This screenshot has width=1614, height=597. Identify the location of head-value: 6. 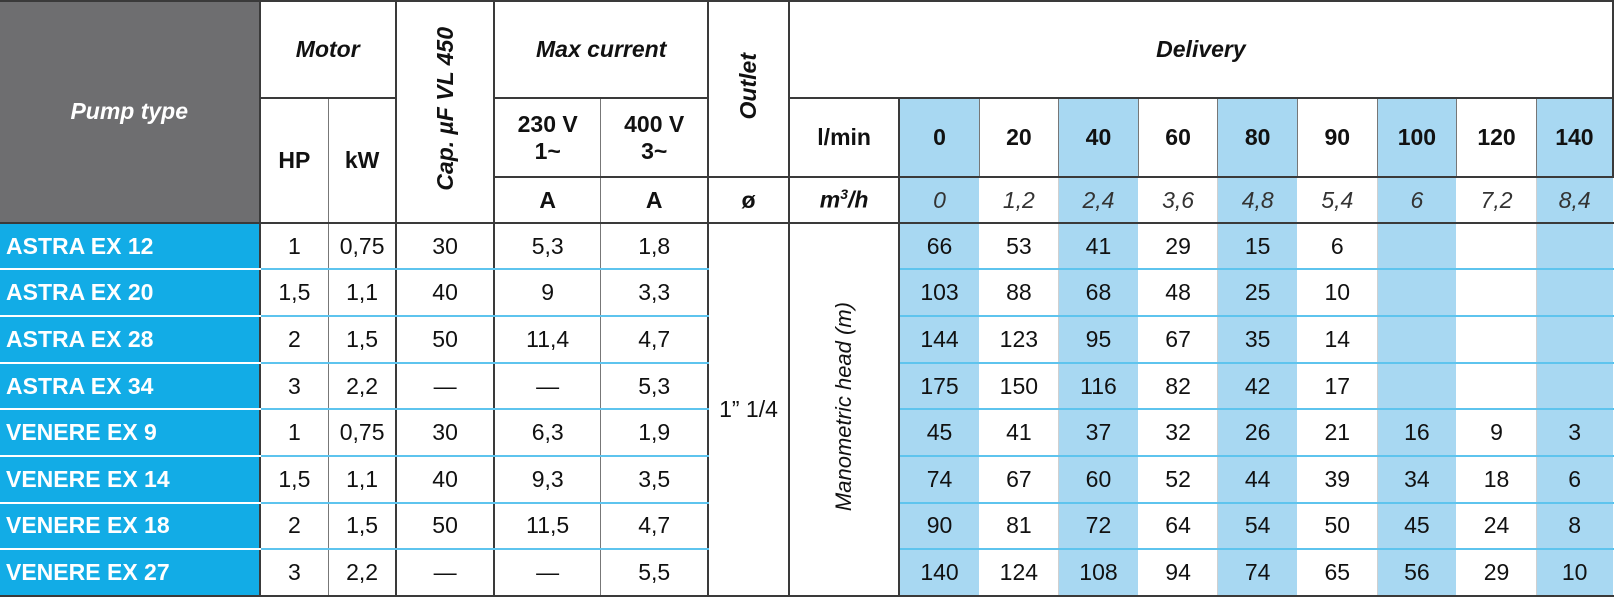
(1337, 246).